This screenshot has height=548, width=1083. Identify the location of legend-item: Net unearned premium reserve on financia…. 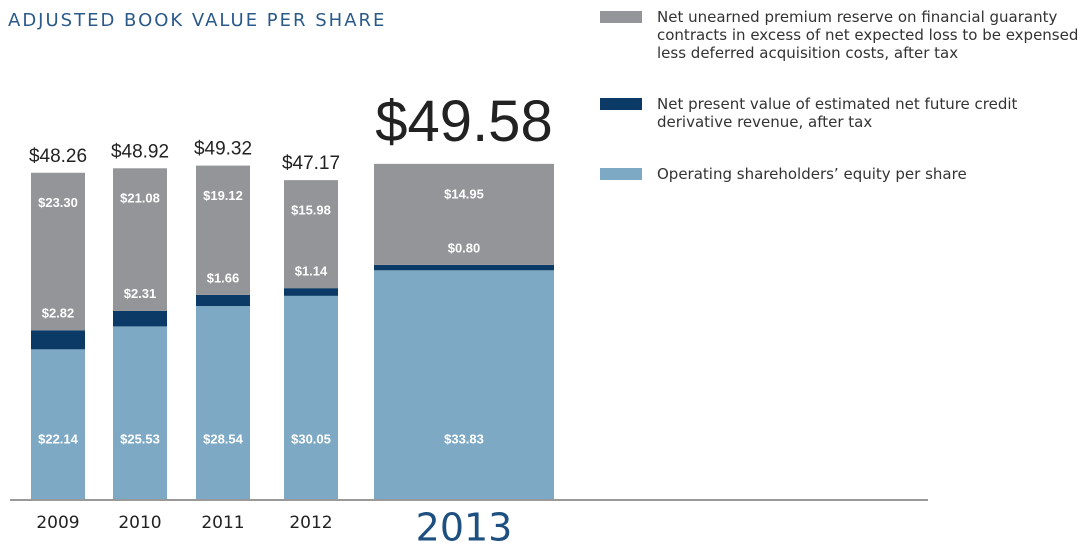
(840, 35).